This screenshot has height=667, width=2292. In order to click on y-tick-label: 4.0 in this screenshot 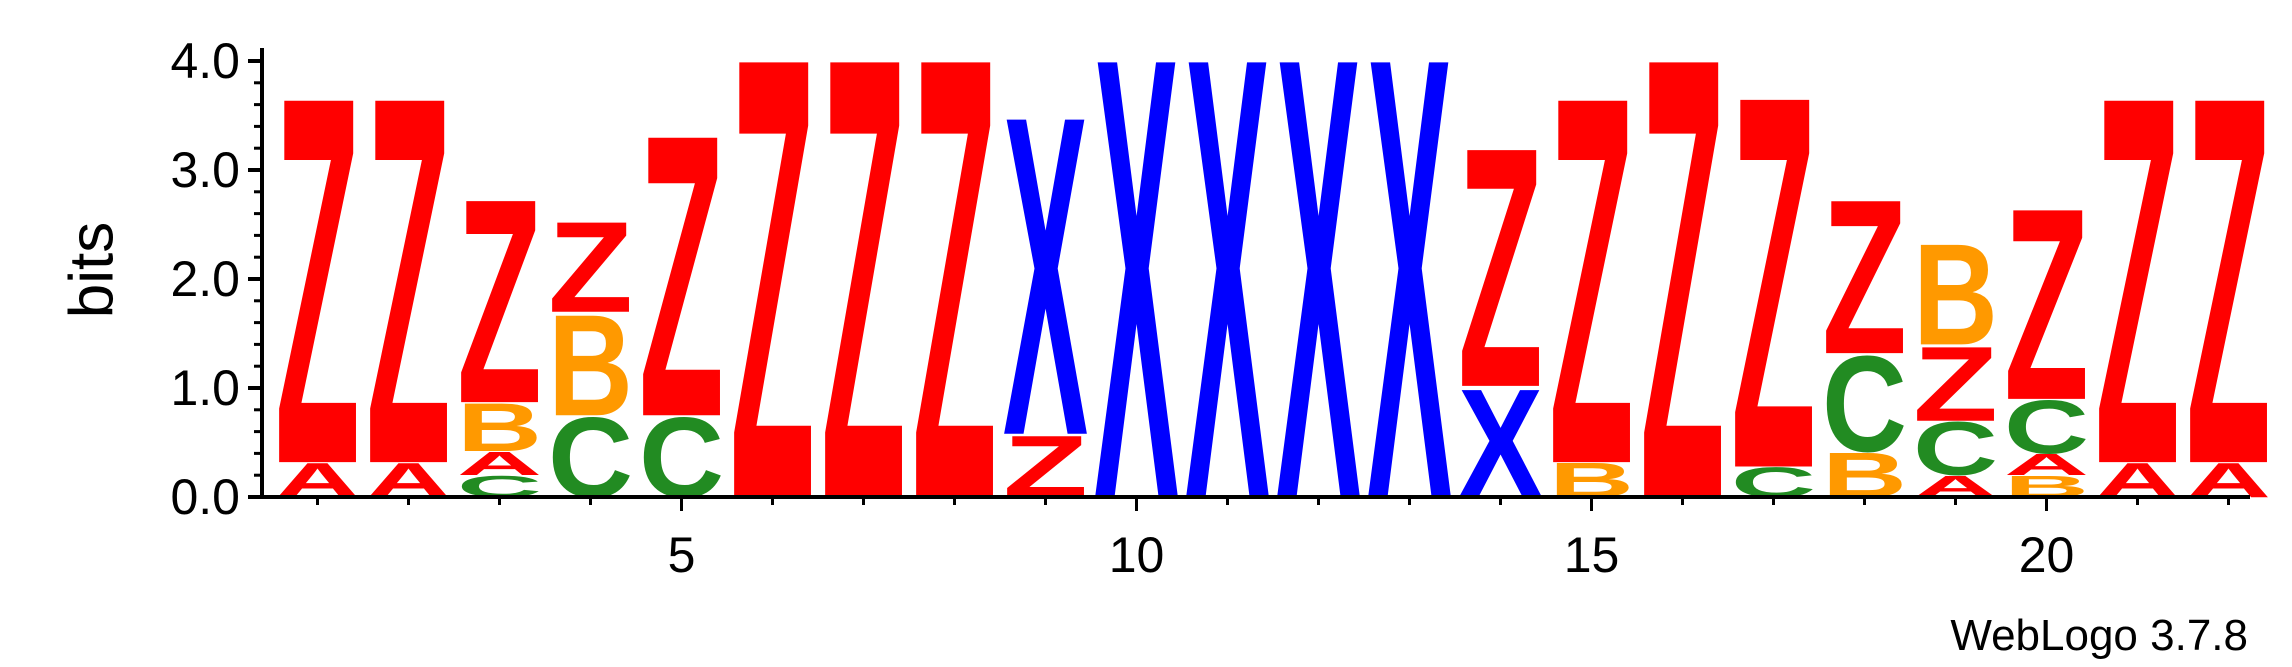, I will do `click(205, 61)`.